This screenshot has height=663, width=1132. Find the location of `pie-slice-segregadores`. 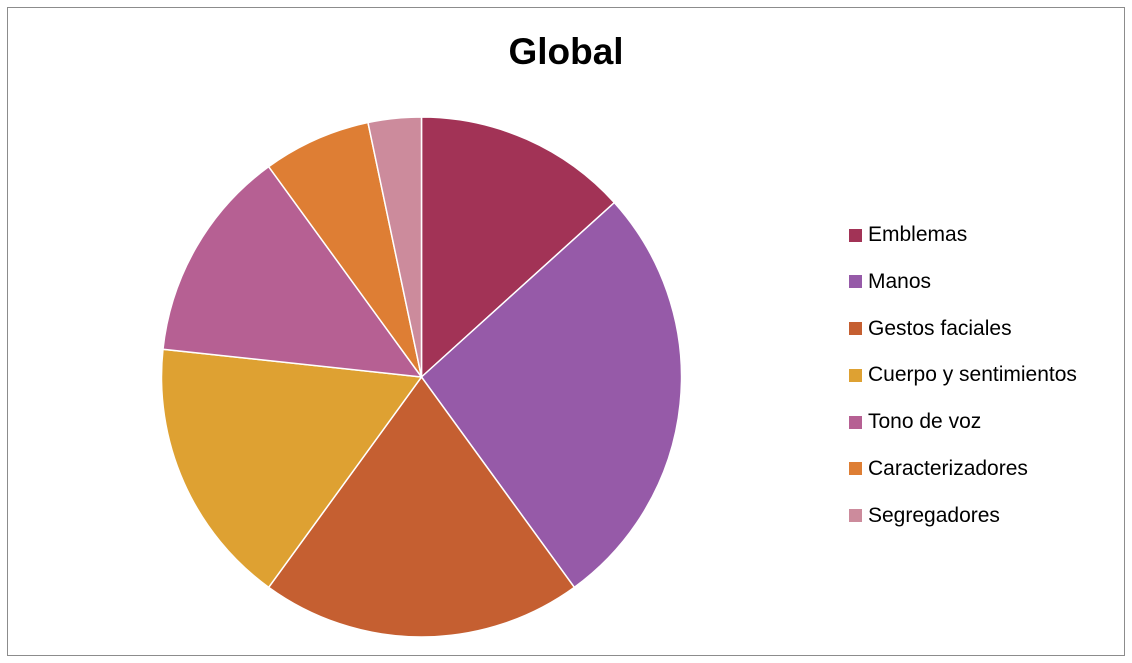

pie-slice-segregadores is located at coordinates (395, 247).